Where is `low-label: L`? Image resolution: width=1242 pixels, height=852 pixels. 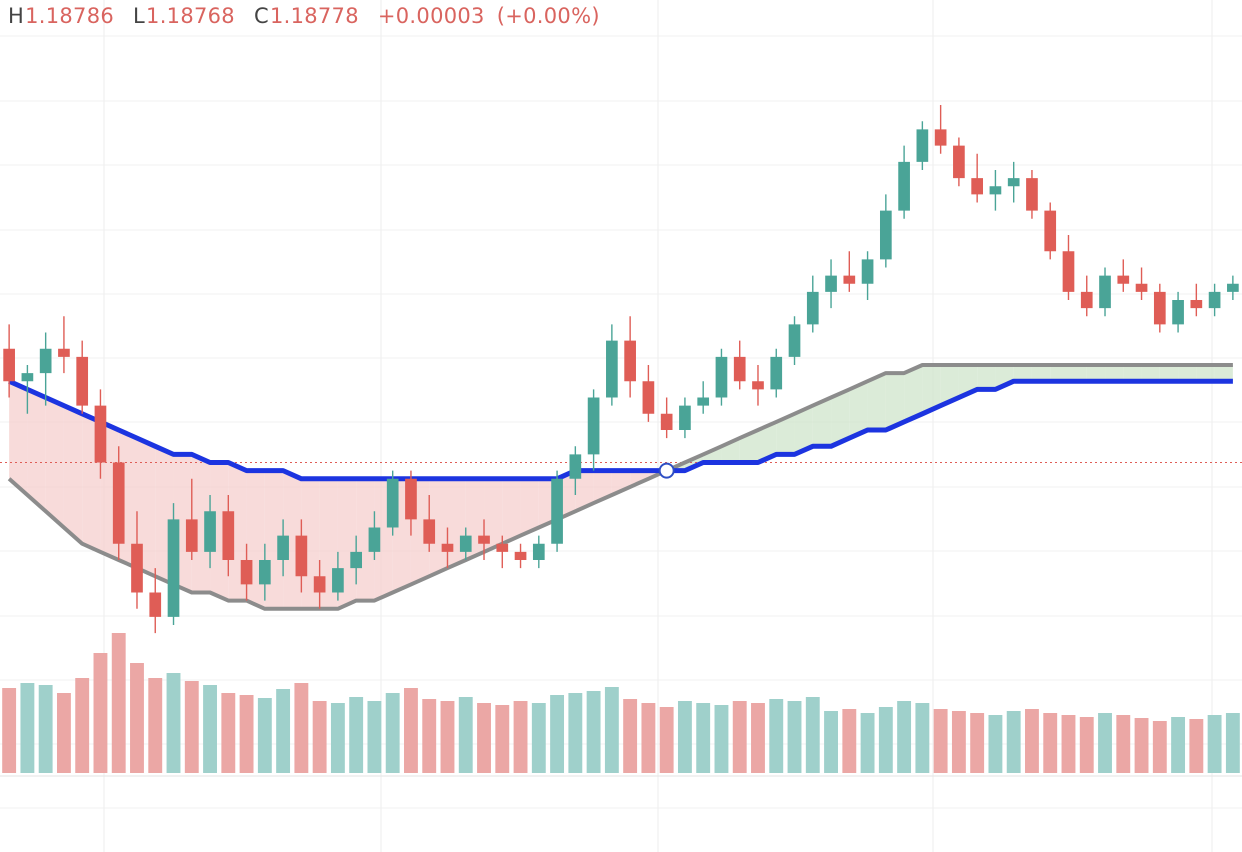 low-label: L is located at coordinates (139, 16).